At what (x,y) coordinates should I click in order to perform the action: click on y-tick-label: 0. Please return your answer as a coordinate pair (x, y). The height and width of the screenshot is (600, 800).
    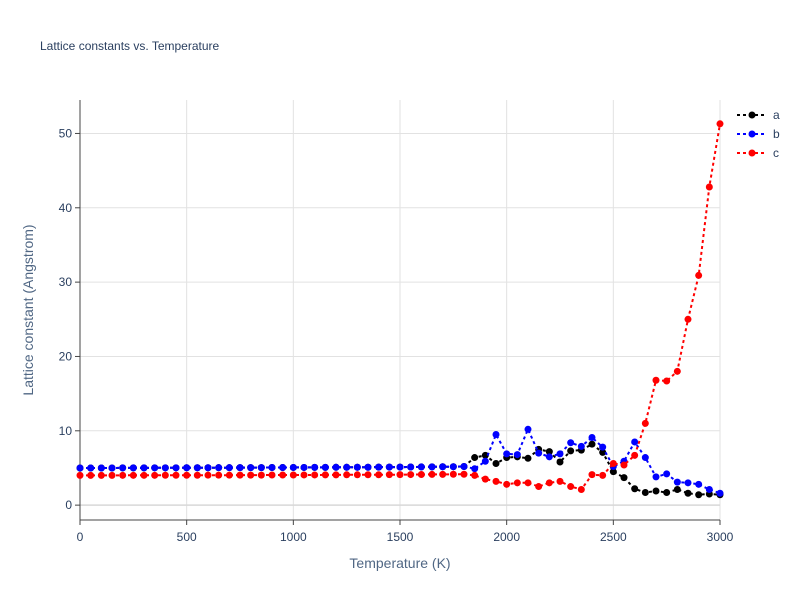
    Looking at the image, I should click on (68, 505).